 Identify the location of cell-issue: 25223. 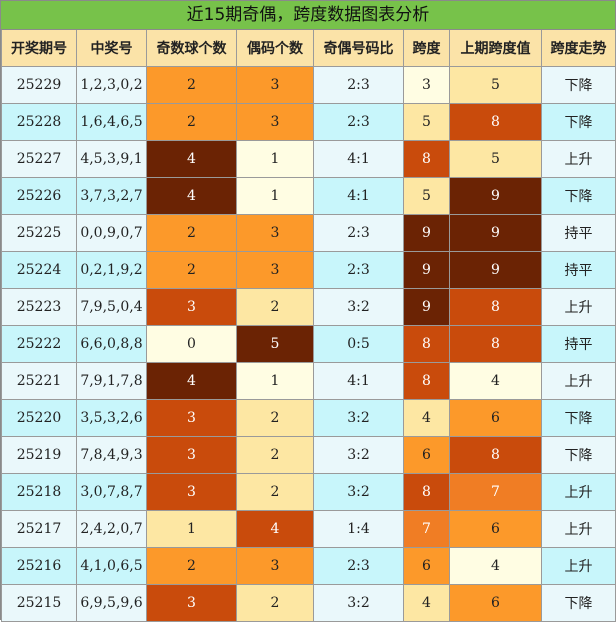
(39, 307).